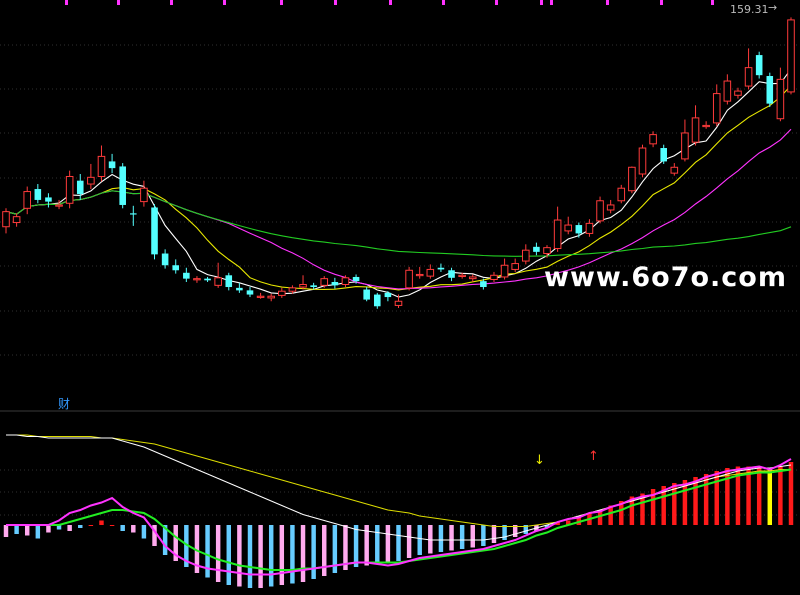 The width and height of the screenshot is (800, 595). I want to click on price-label: 159.31, so click(749, 9).